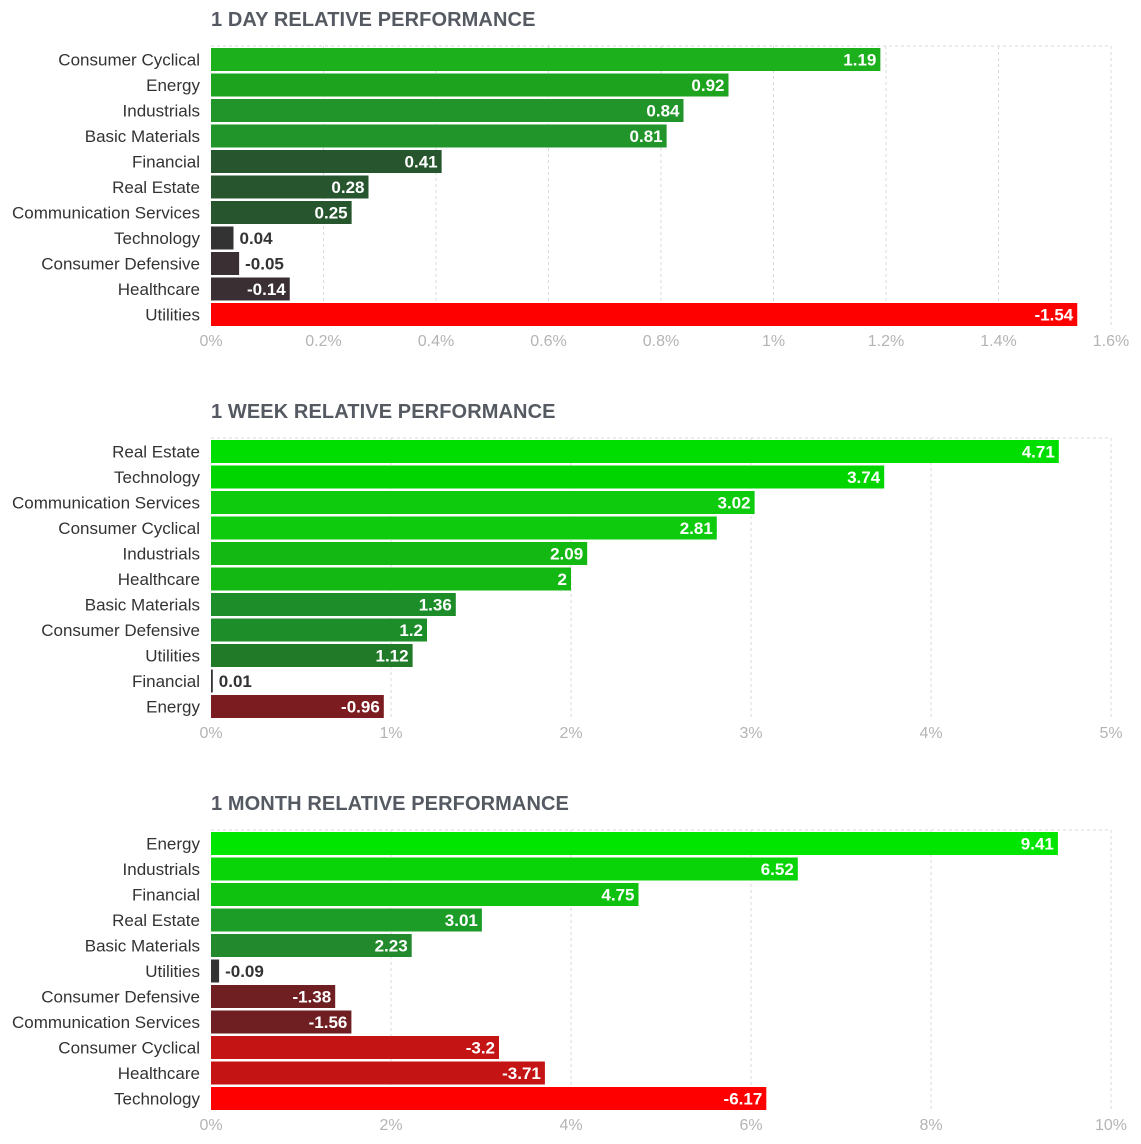  I want to click on week-value-label: 1.12, so click(392, 656).